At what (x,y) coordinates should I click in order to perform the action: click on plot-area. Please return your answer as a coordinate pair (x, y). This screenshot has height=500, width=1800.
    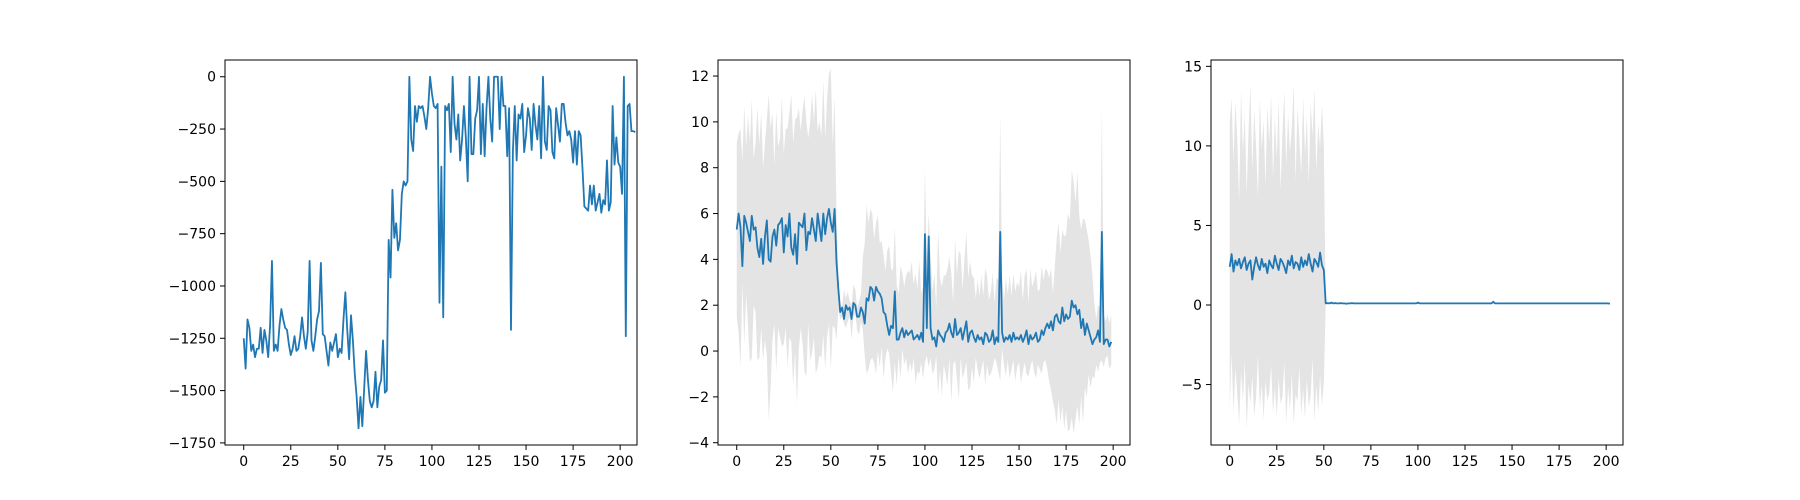
    Looking at the image, I should click on (1419, 256).